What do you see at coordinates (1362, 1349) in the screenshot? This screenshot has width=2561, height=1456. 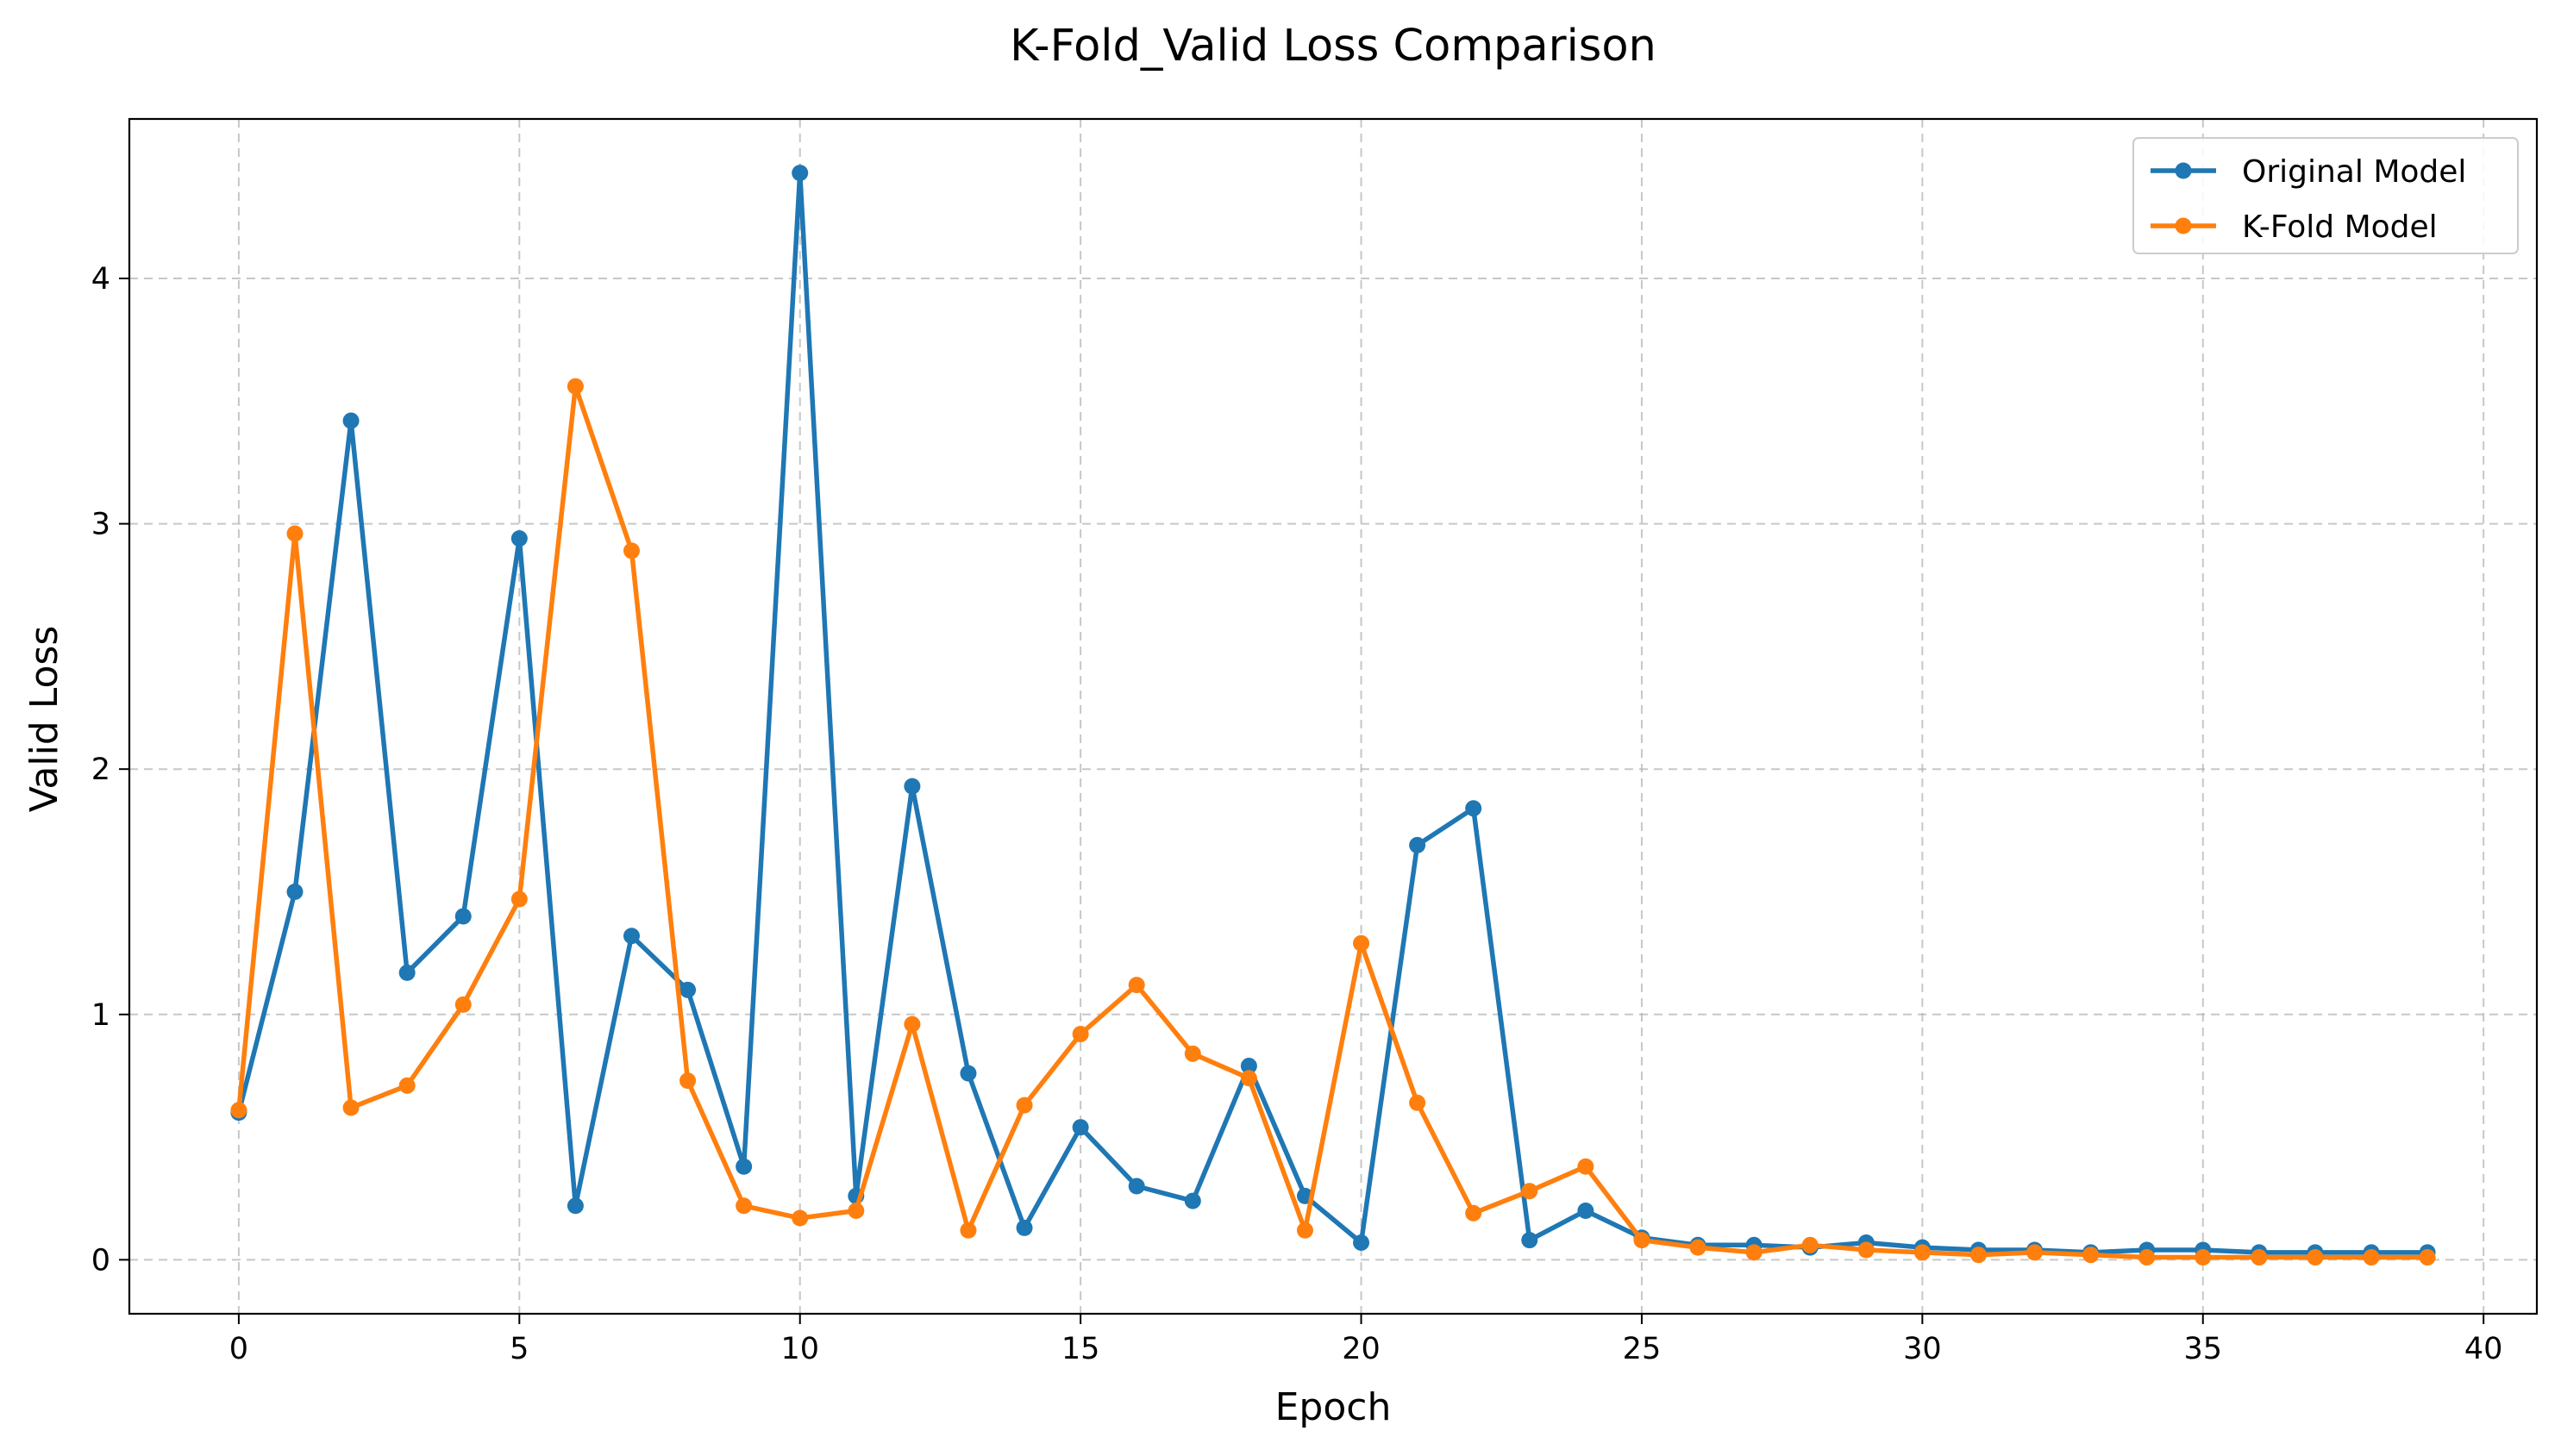 I see `x-tick-label: 20` at bounding box center [1362, 1349].